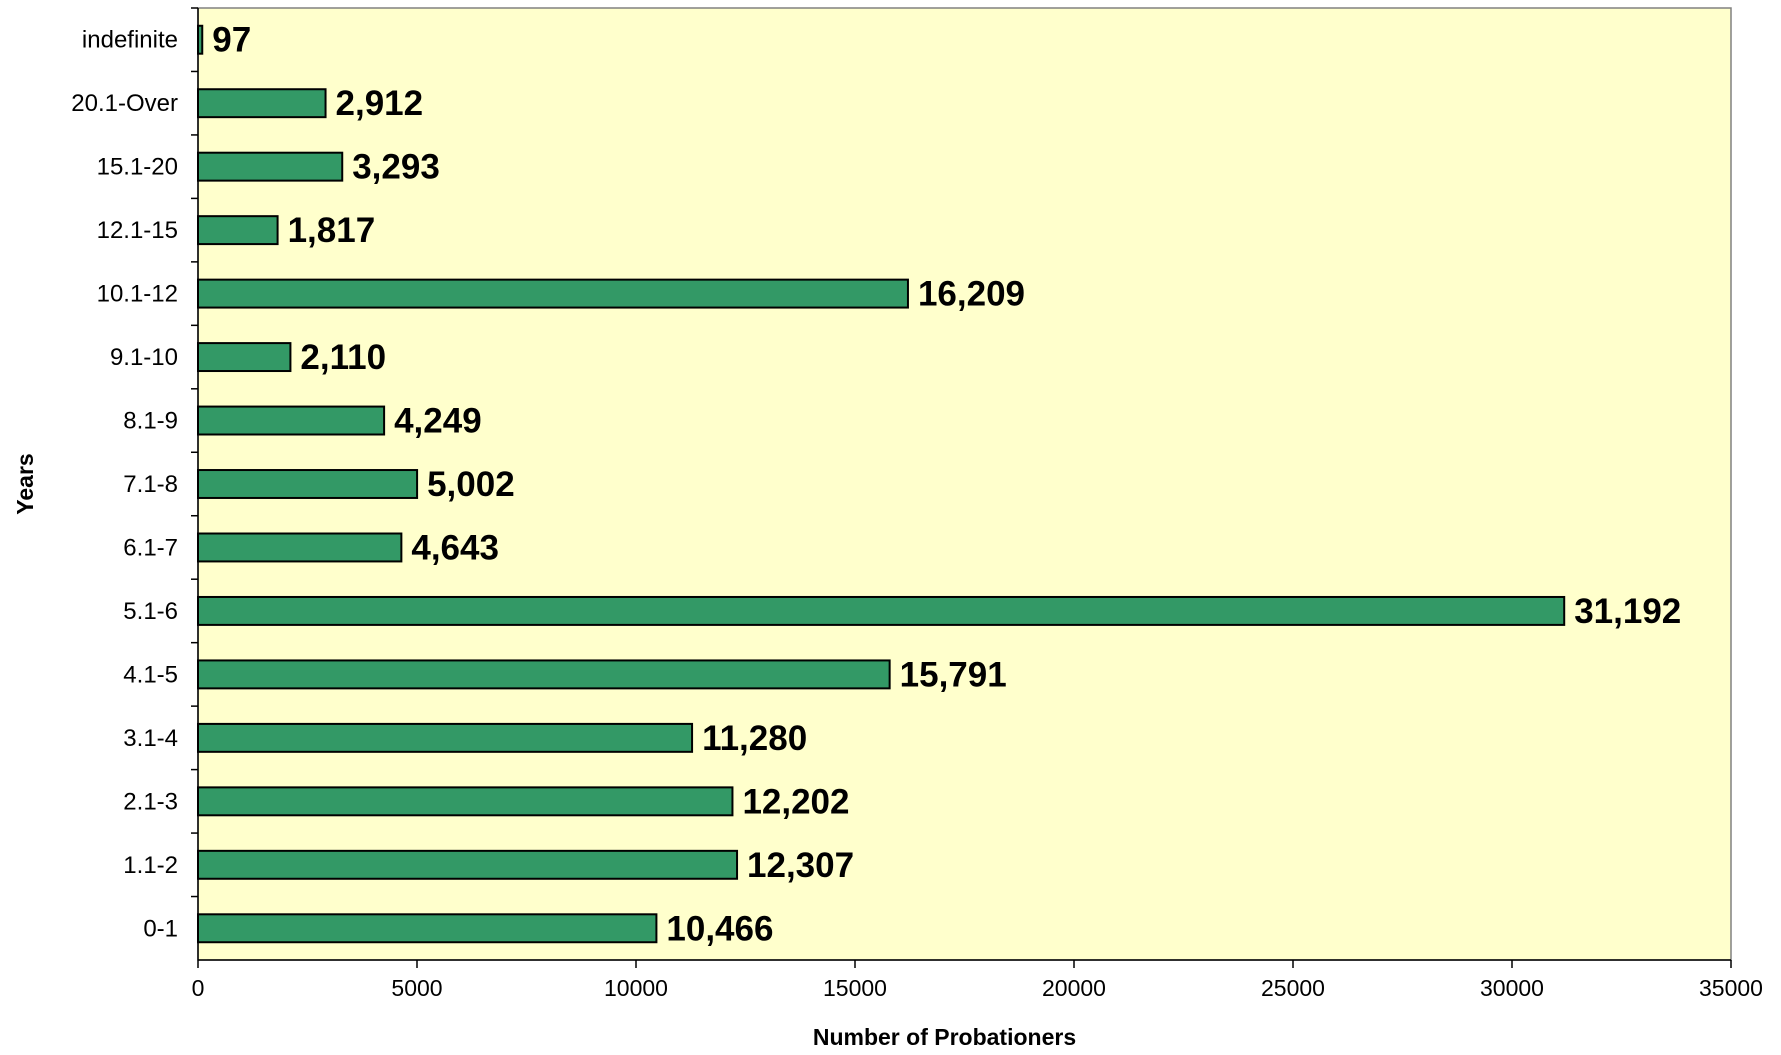 This screenshot has height=1055, width=1781. What do you see at coordinates (25, 483) in the screenshot?
I see `y-axis-title: Years` at bounding box center [25, 483].